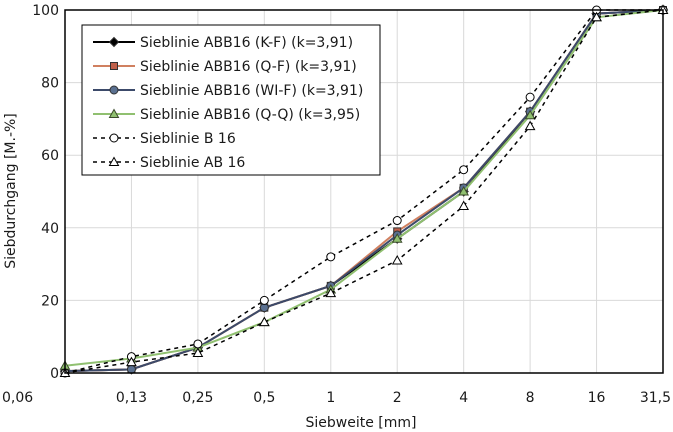  Describe the element at coordinates (54, 374) in the screenshot. I see `y-tick-label: 0` at that location.